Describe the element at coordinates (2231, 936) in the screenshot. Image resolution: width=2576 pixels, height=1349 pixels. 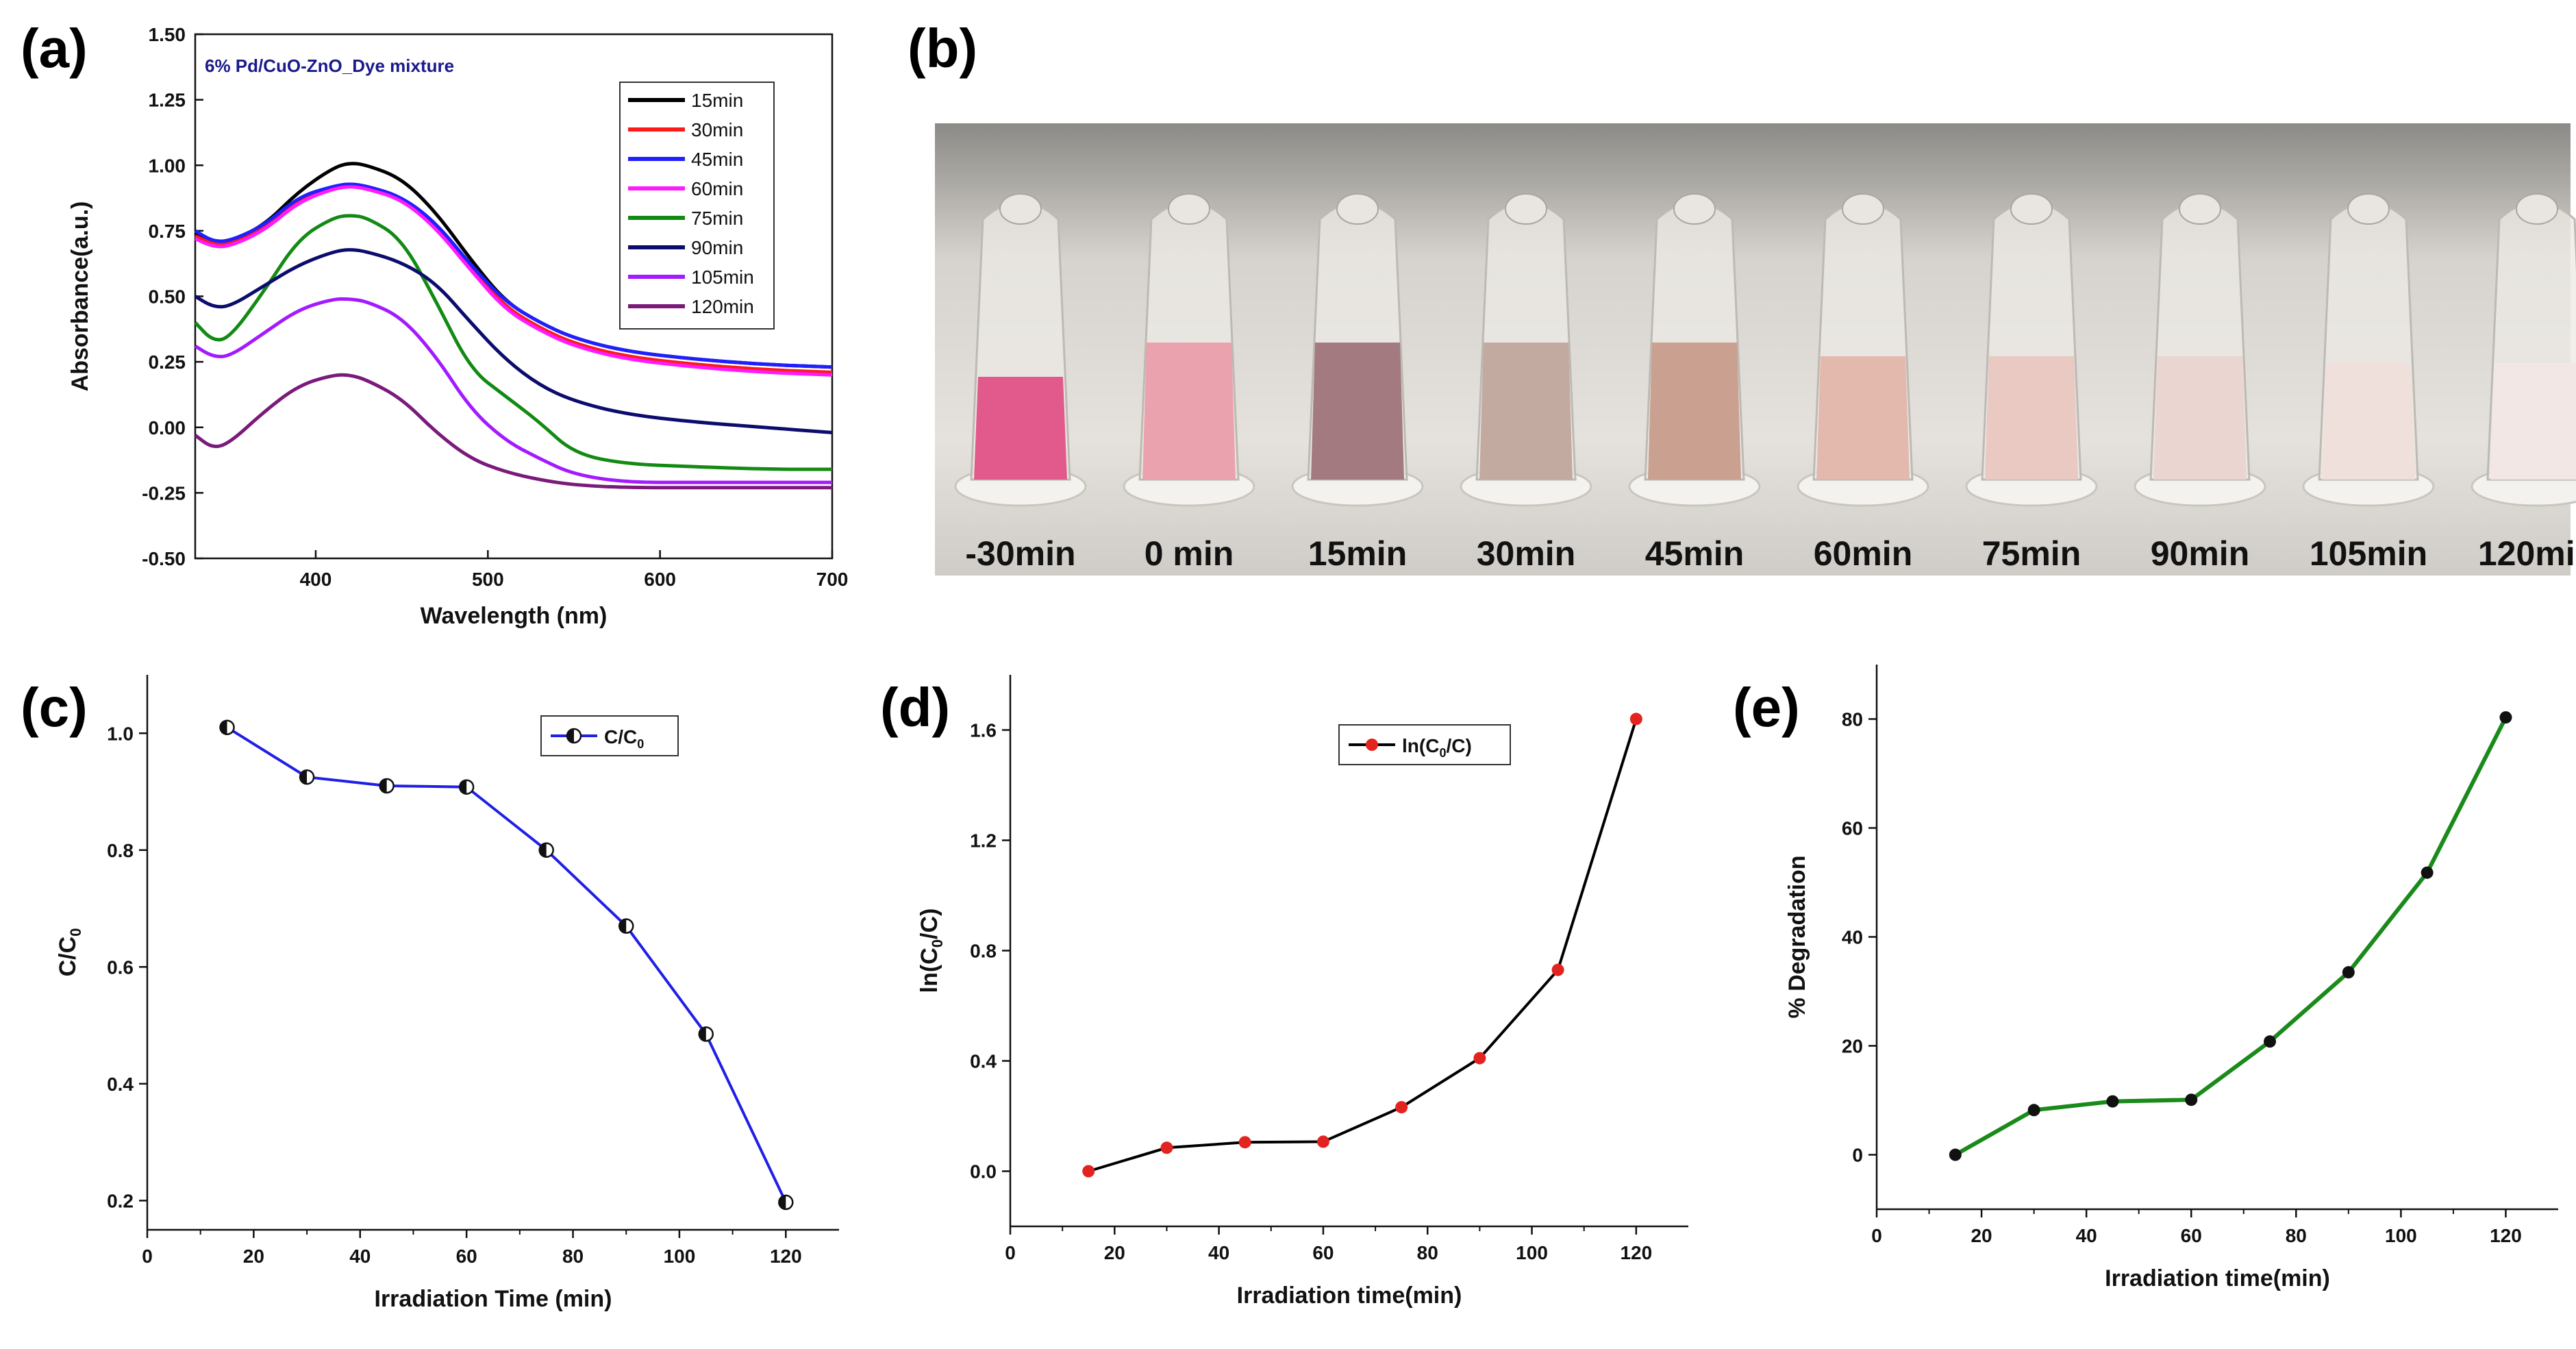
I see `e-series-line` at that location.